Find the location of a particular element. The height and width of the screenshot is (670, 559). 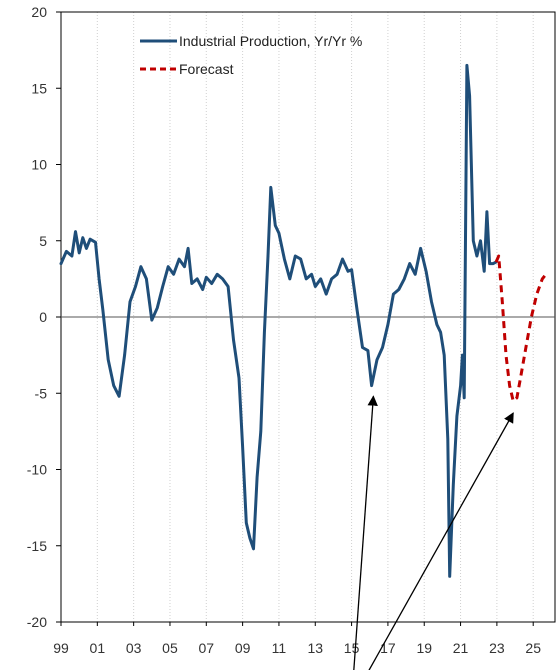

y-tick-label: -5 is located at coordinates (41, 393).